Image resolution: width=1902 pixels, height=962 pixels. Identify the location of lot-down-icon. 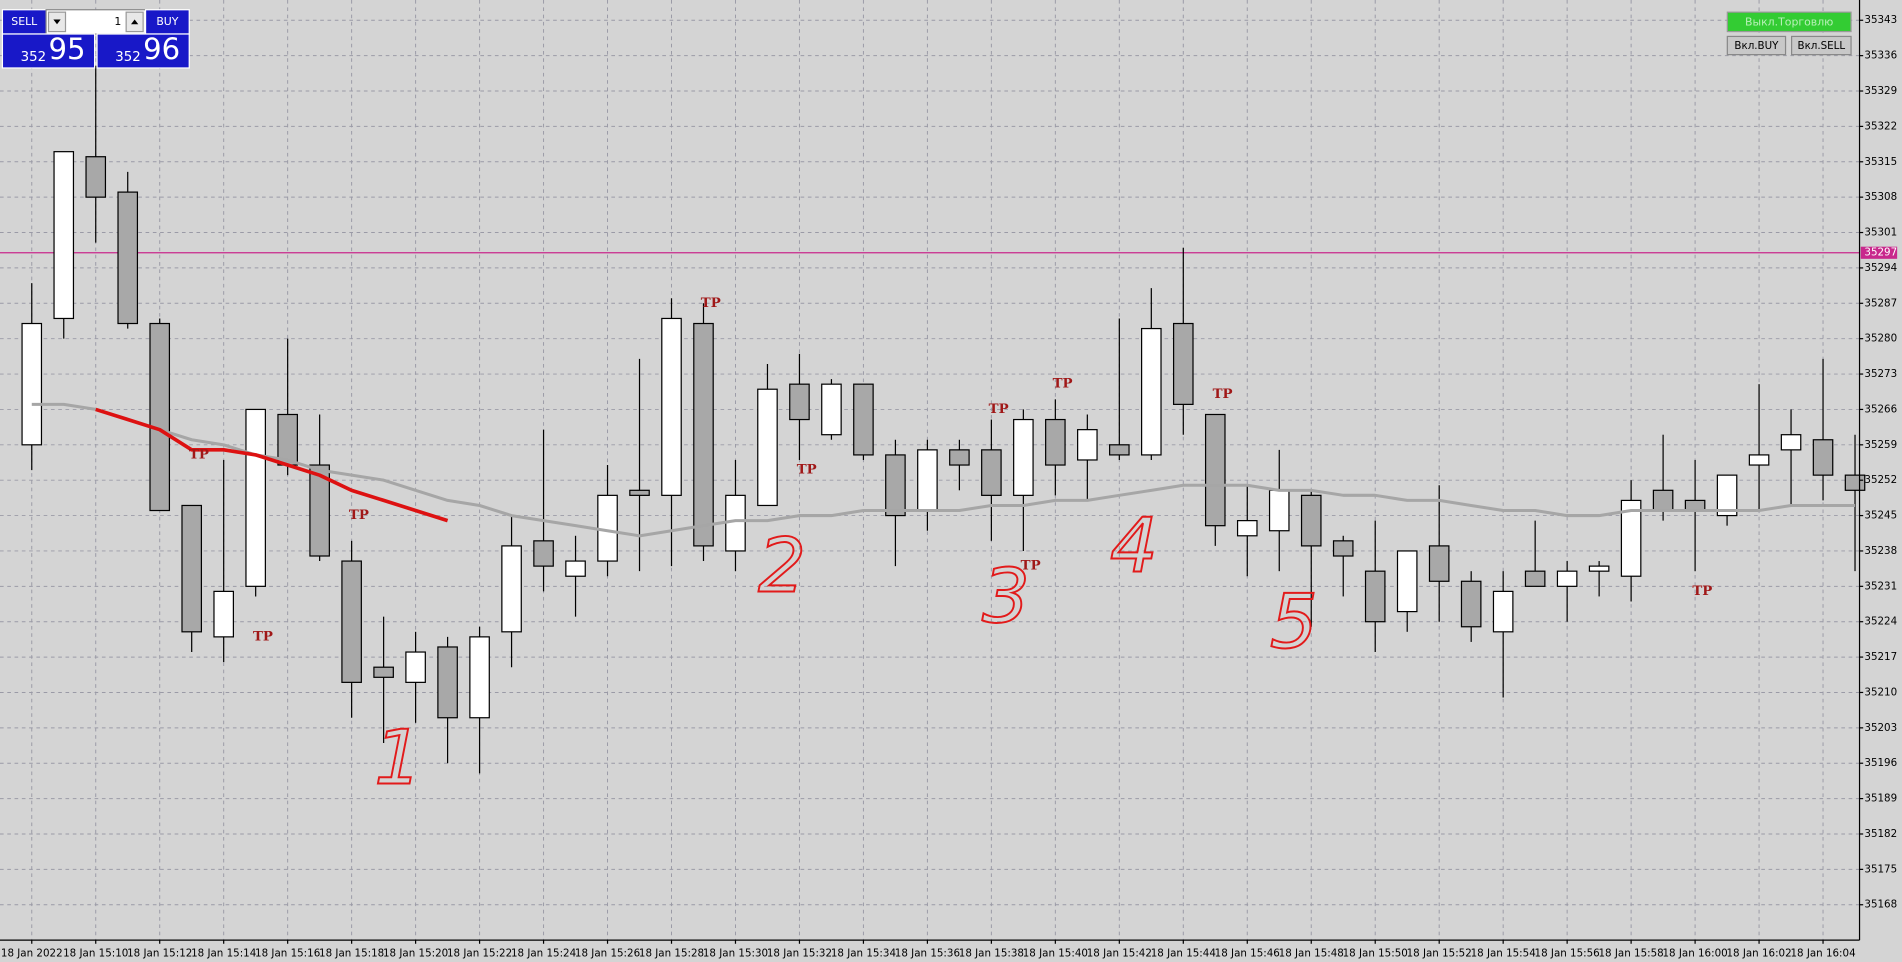
(57, 22).